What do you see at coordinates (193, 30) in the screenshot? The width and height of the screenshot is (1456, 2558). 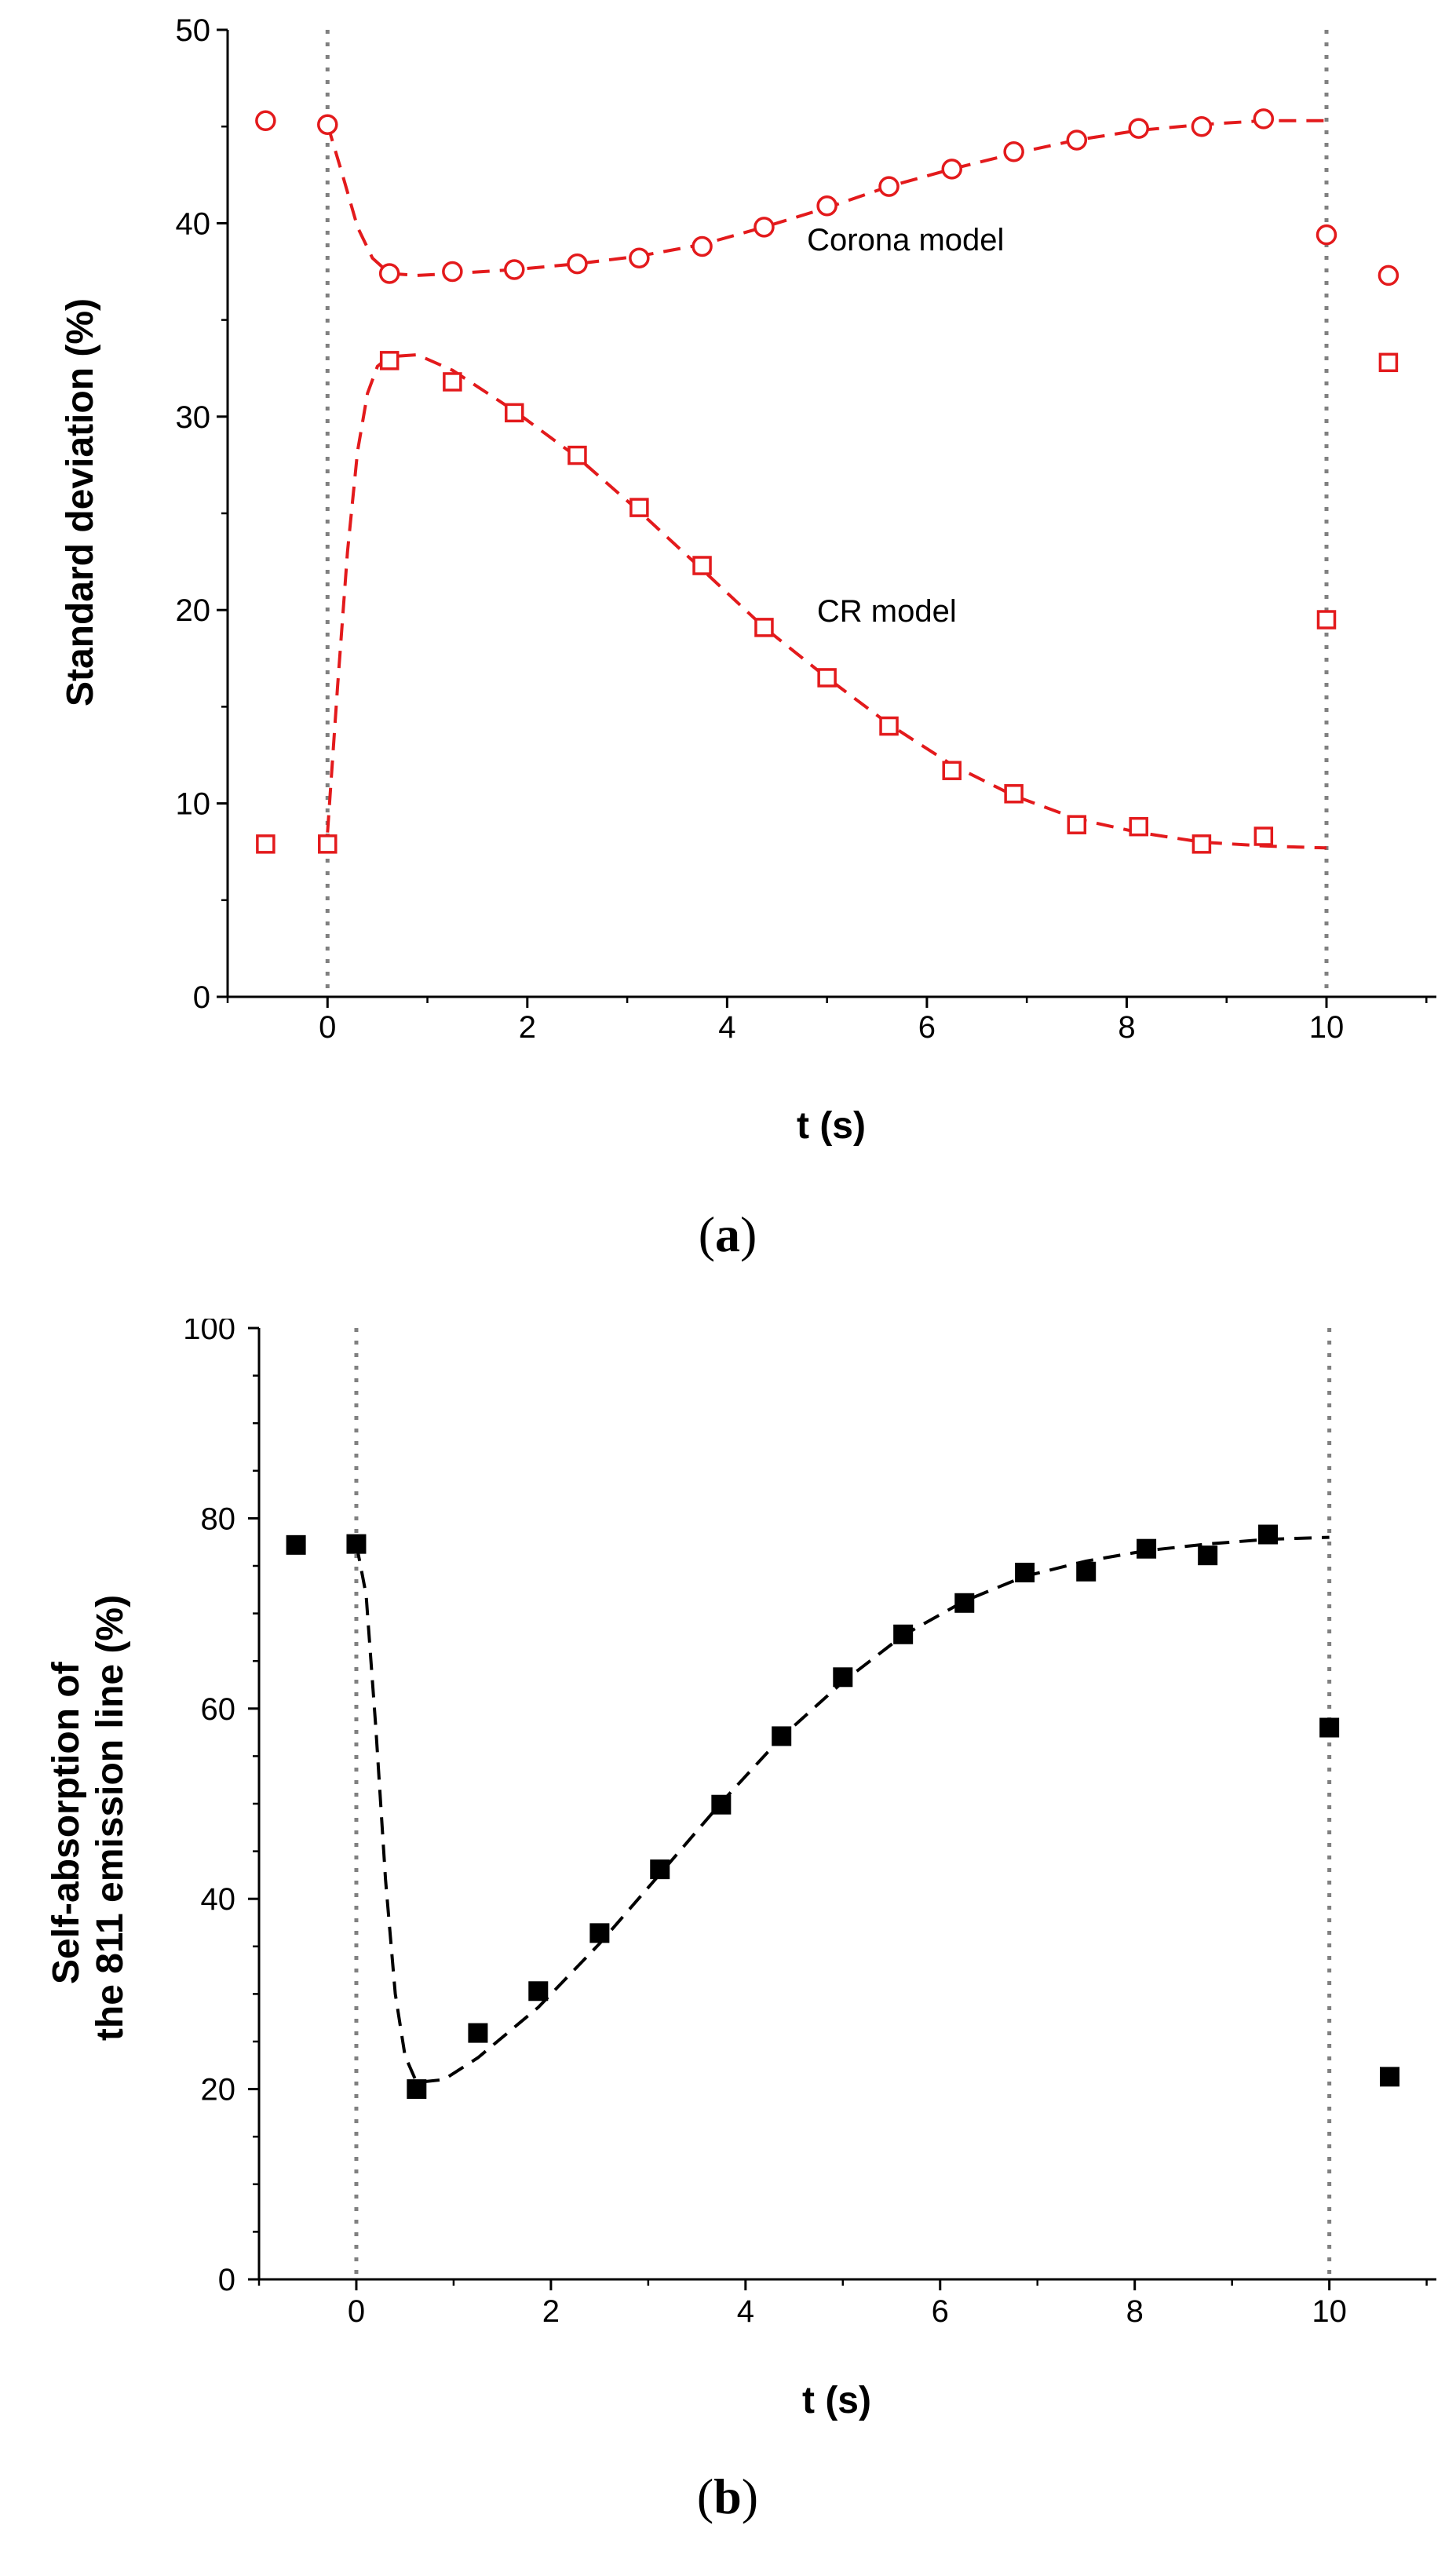 I see `chart-a-ytick-label-5: 50` at bounding box center [193, 30].